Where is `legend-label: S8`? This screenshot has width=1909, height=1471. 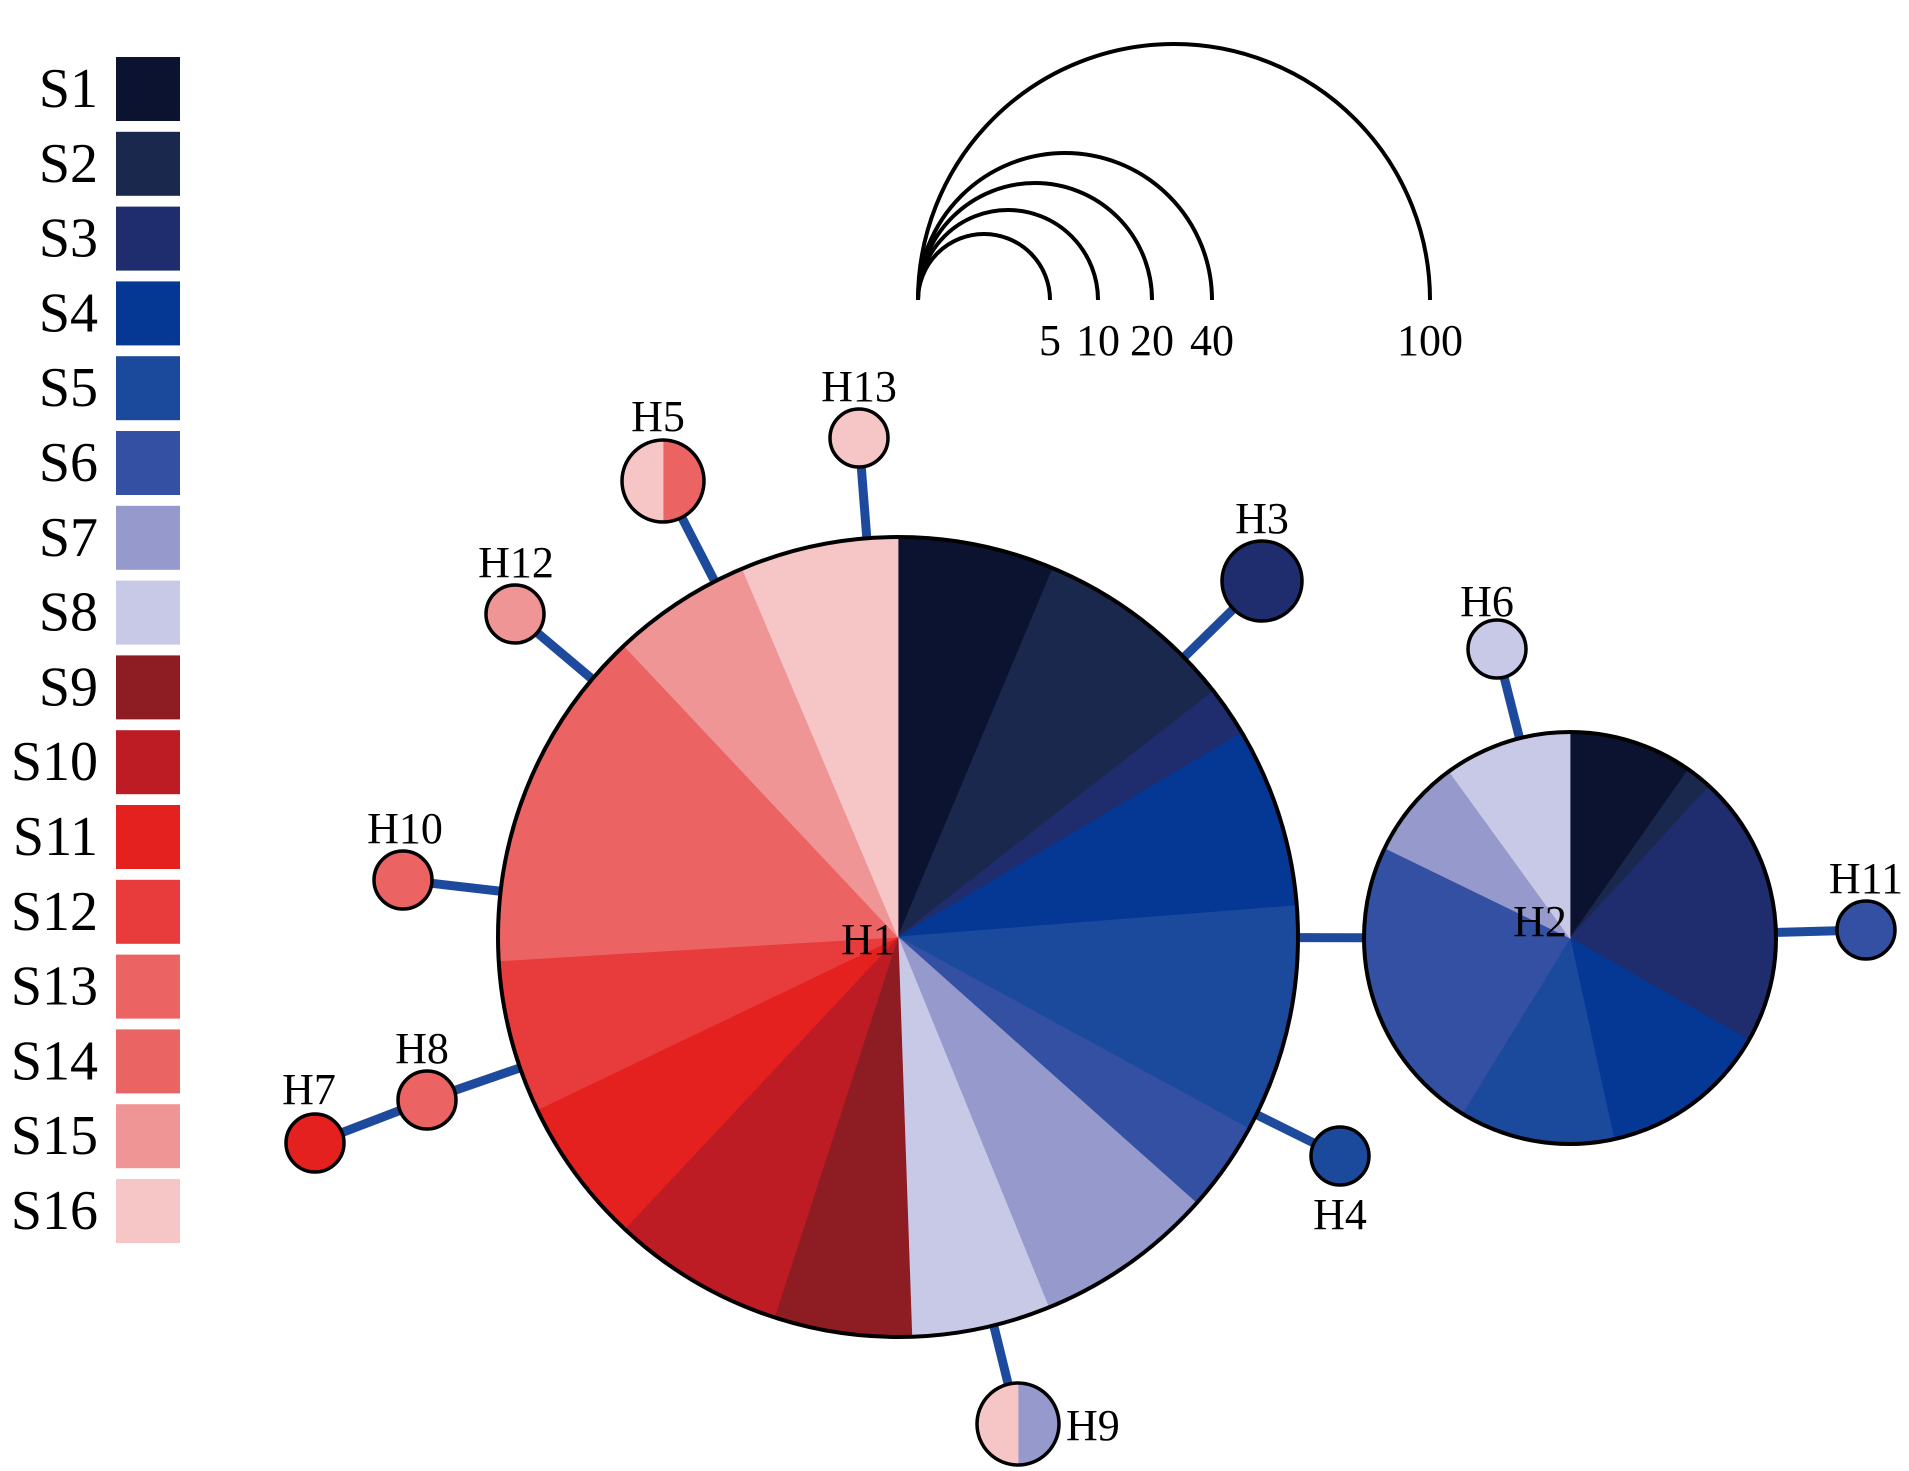
legend-label: S8 is located at coordinates (68, 613).